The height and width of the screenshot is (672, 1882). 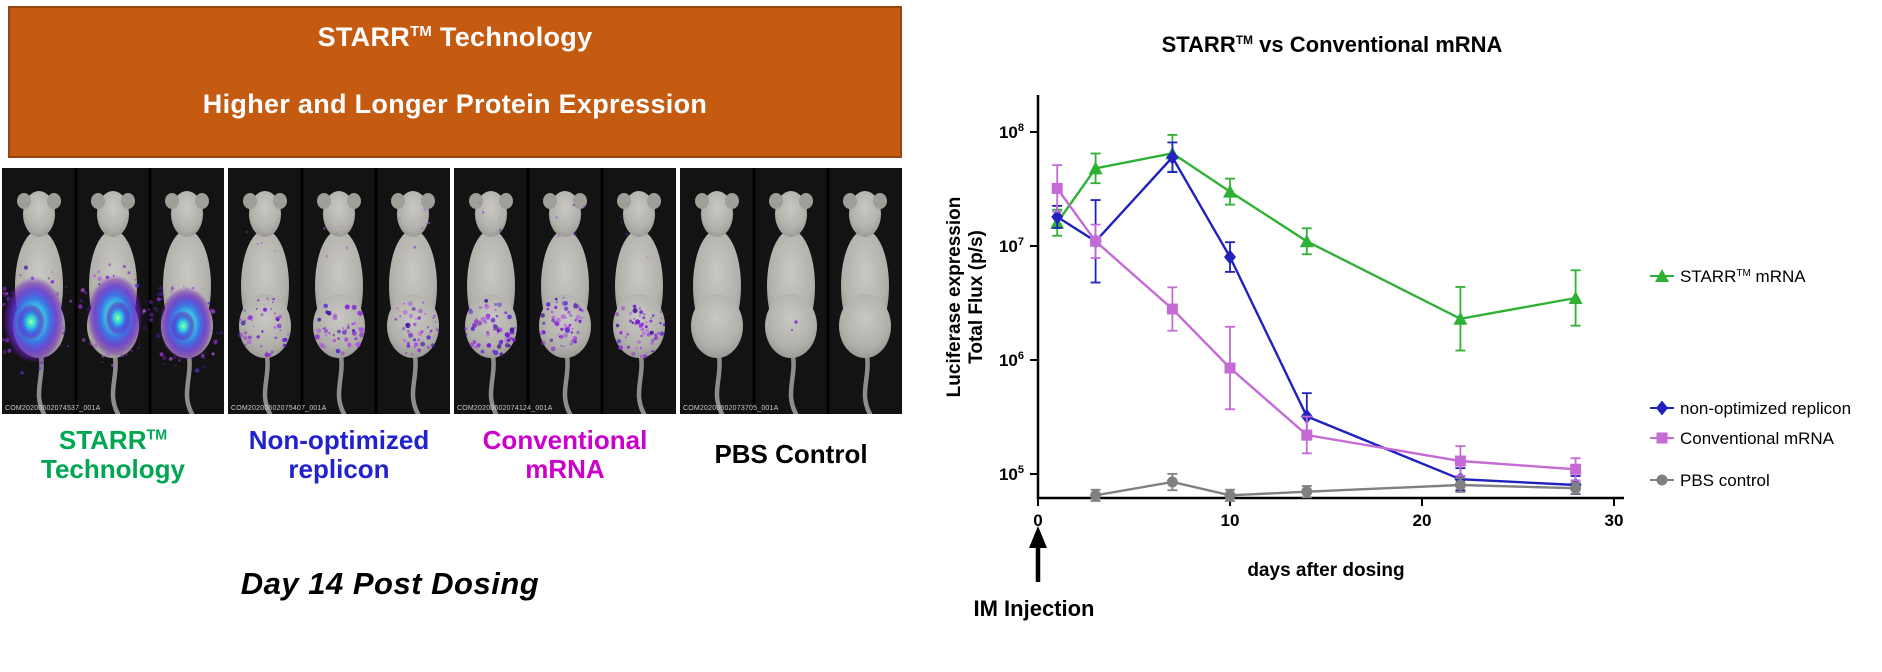 What do you see at coordinates (1332, 44) in the screenshot?
I see `chart-title: STARRTM vs Conventional mRNA` at bounding box center [1332, 44].